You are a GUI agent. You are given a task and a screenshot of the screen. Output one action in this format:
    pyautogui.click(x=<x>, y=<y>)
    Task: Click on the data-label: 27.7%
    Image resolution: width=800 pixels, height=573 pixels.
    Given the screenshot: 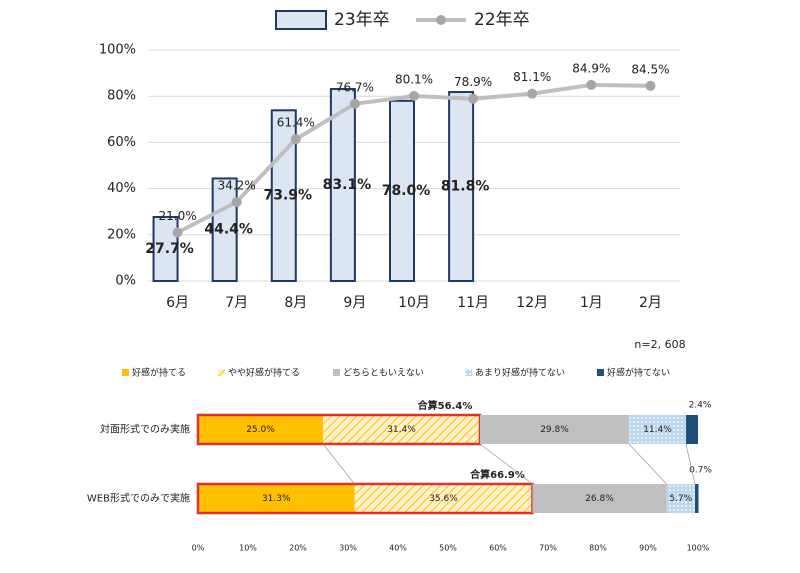 What is the action you would take?
    pyautogui.click(x=169, y=249)
    